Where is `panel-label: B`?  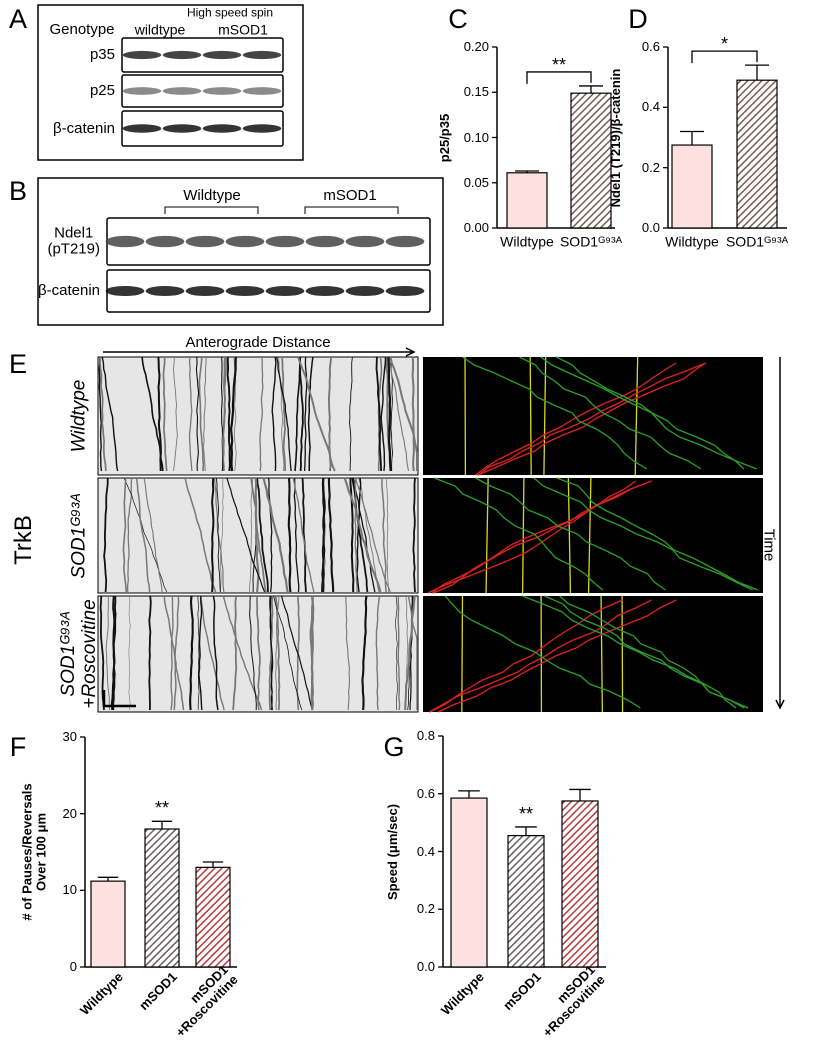 panel-label: B is located at coordinates (18, 191).